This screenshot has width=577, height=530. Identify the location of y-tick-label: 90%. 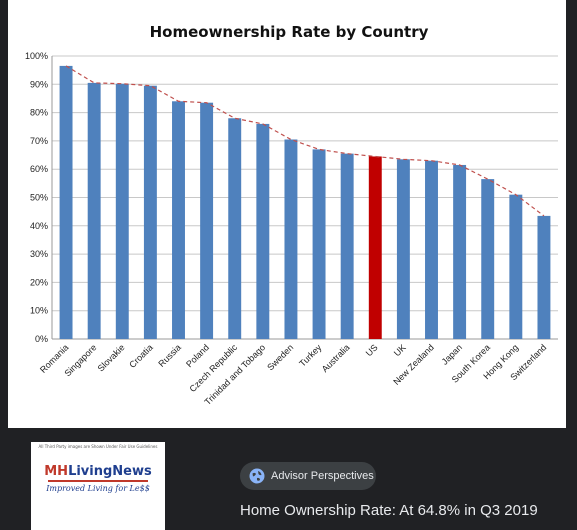
(39, 84).